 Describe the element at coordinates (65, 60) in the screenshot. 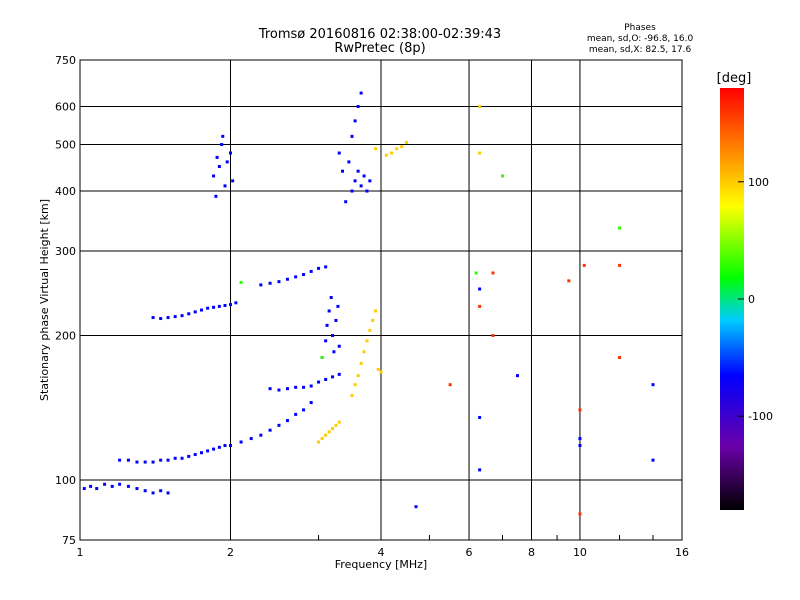

I see `y-tick-label: 750` at that location.